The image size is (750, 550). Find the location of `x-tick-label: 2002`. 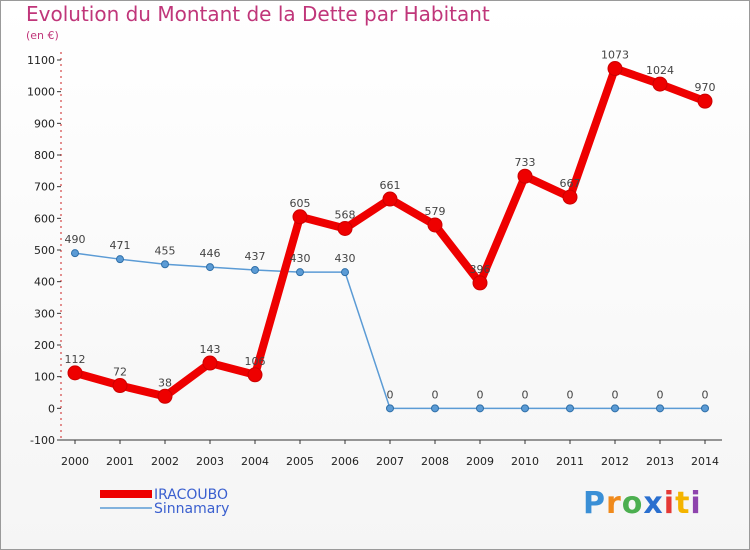

x-tick-label: 2002 is located at coordinates (165, 461).